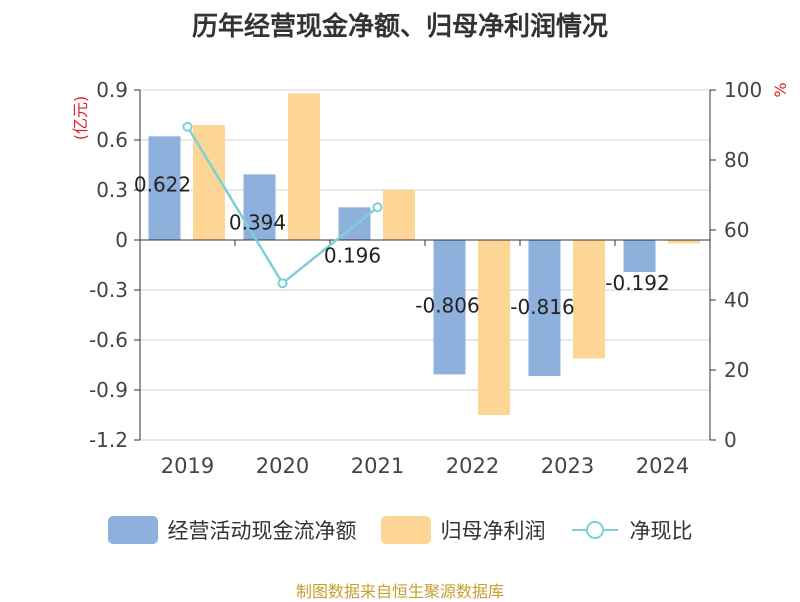  I want to click on source-note: 制图数据来自恒生聚源数据库, so click(399, 591).